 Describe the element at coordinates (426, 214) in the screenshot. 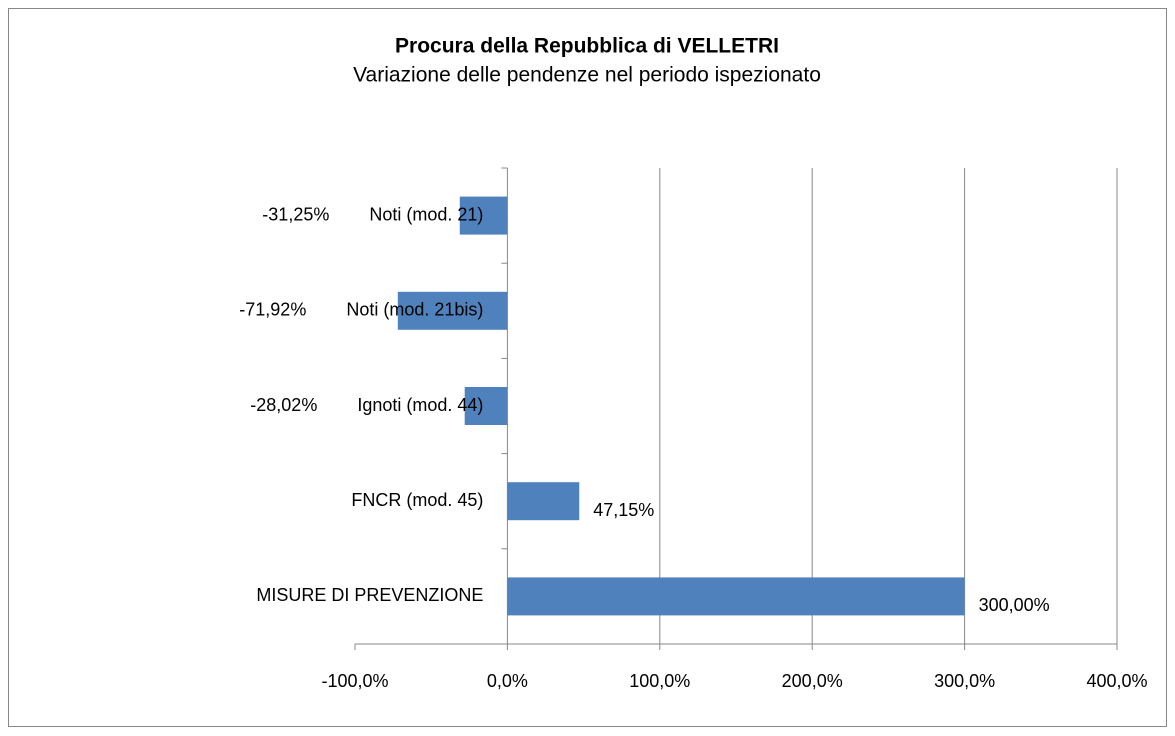

I see `y-tick-label: Noti (mod. 21)` at that location.